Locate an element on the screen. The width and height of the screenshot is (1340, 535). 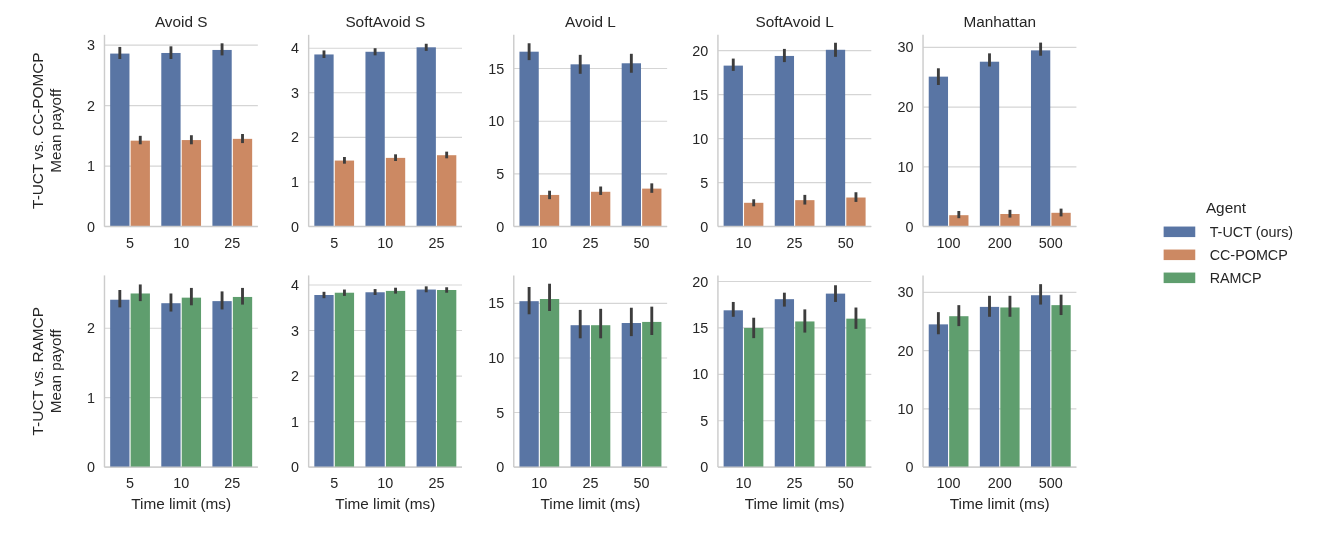
chart-title: SoftAvoid L is located at coordinates (795, 22).